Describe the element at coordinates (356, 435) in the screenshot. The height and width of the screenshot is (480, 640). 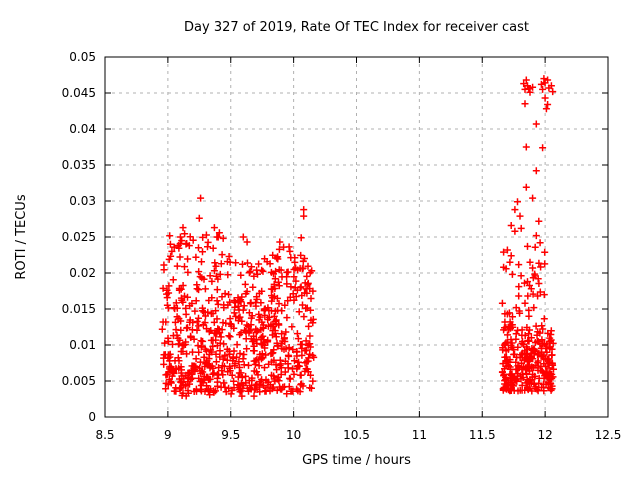
I see `x-tick-label: 10.5` at that location.